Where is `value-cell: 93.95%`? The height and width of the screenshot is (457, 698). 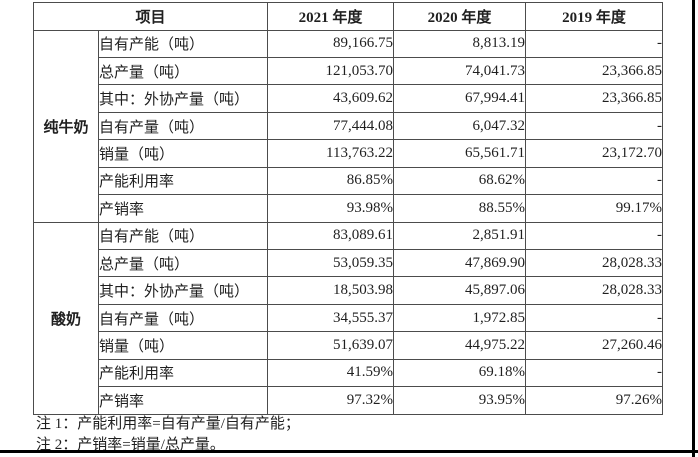
value-cell: 93.95% is located at coordinates (459, 400).